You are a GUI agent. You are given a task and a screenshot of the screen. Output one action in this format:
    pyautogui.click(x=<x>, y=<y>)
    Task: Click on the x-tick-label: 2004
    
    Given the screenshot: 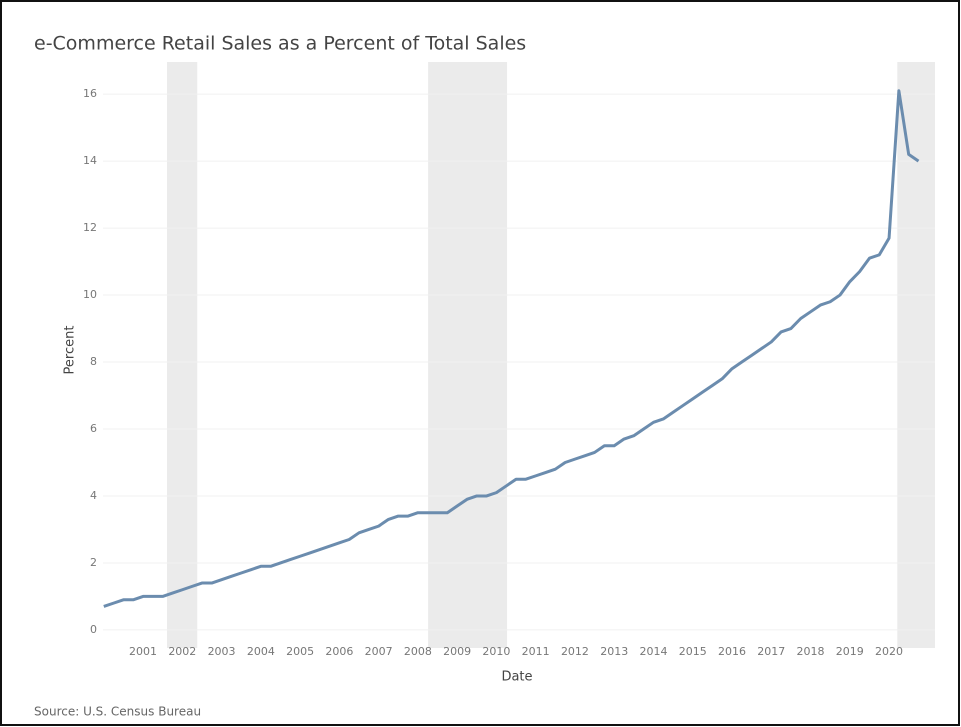 What is the action you would take?
    pyautogui.click(x=261, y=651)
    